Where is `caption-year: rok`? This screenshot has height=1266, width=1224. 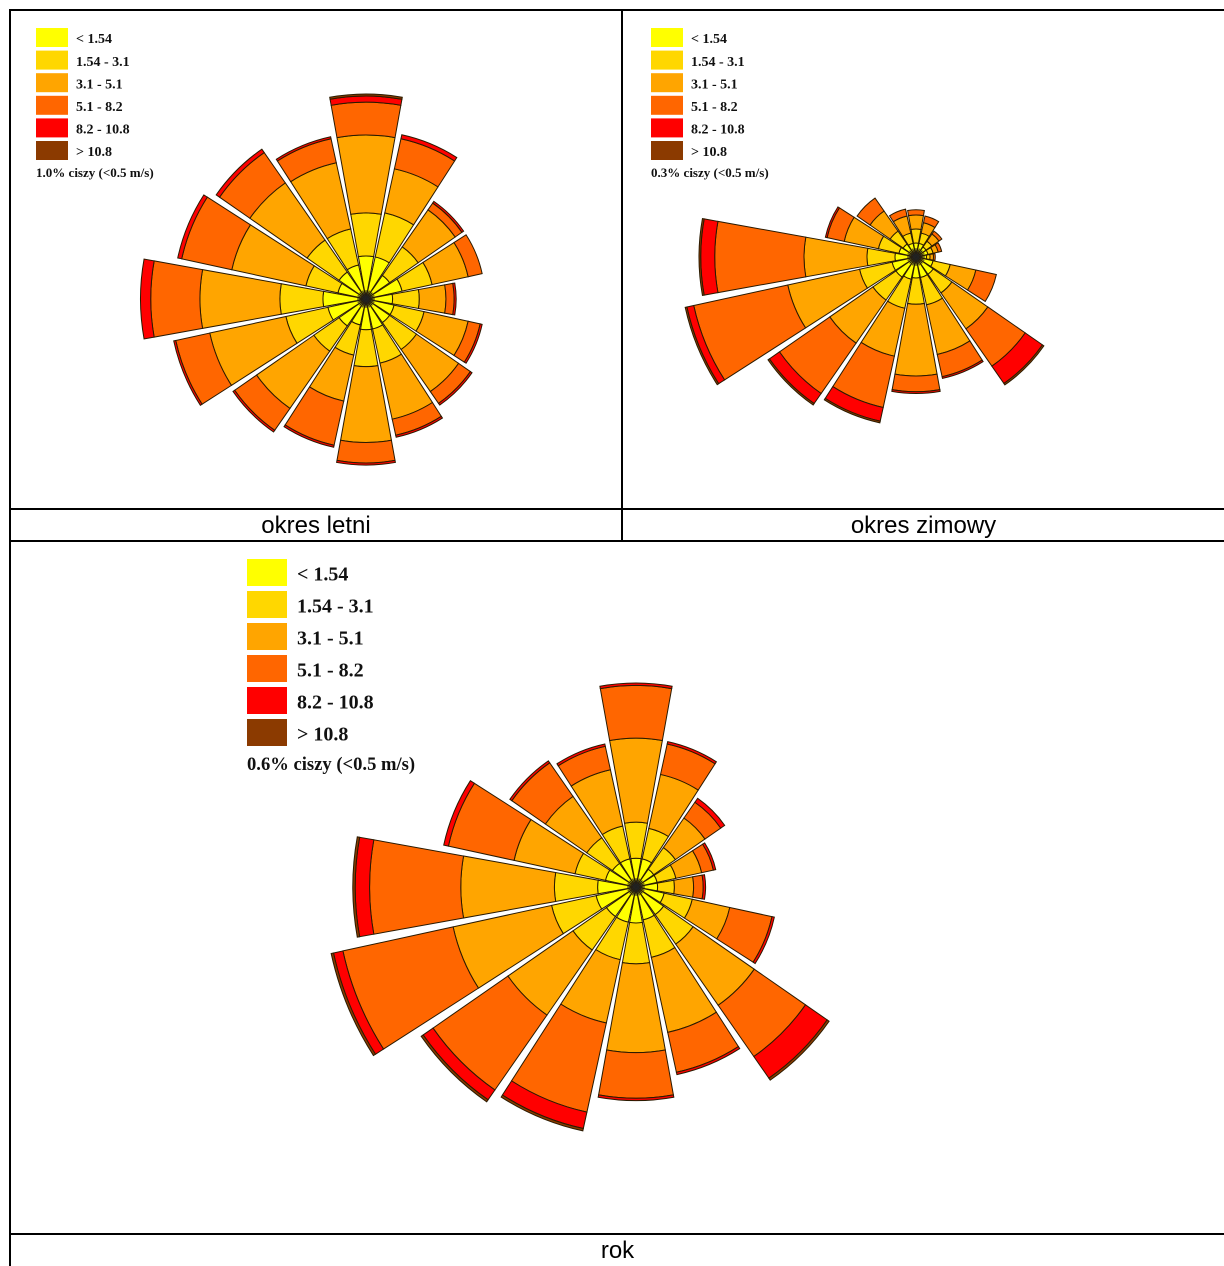 caption-year: rok is located at coordinates (617, 1250).